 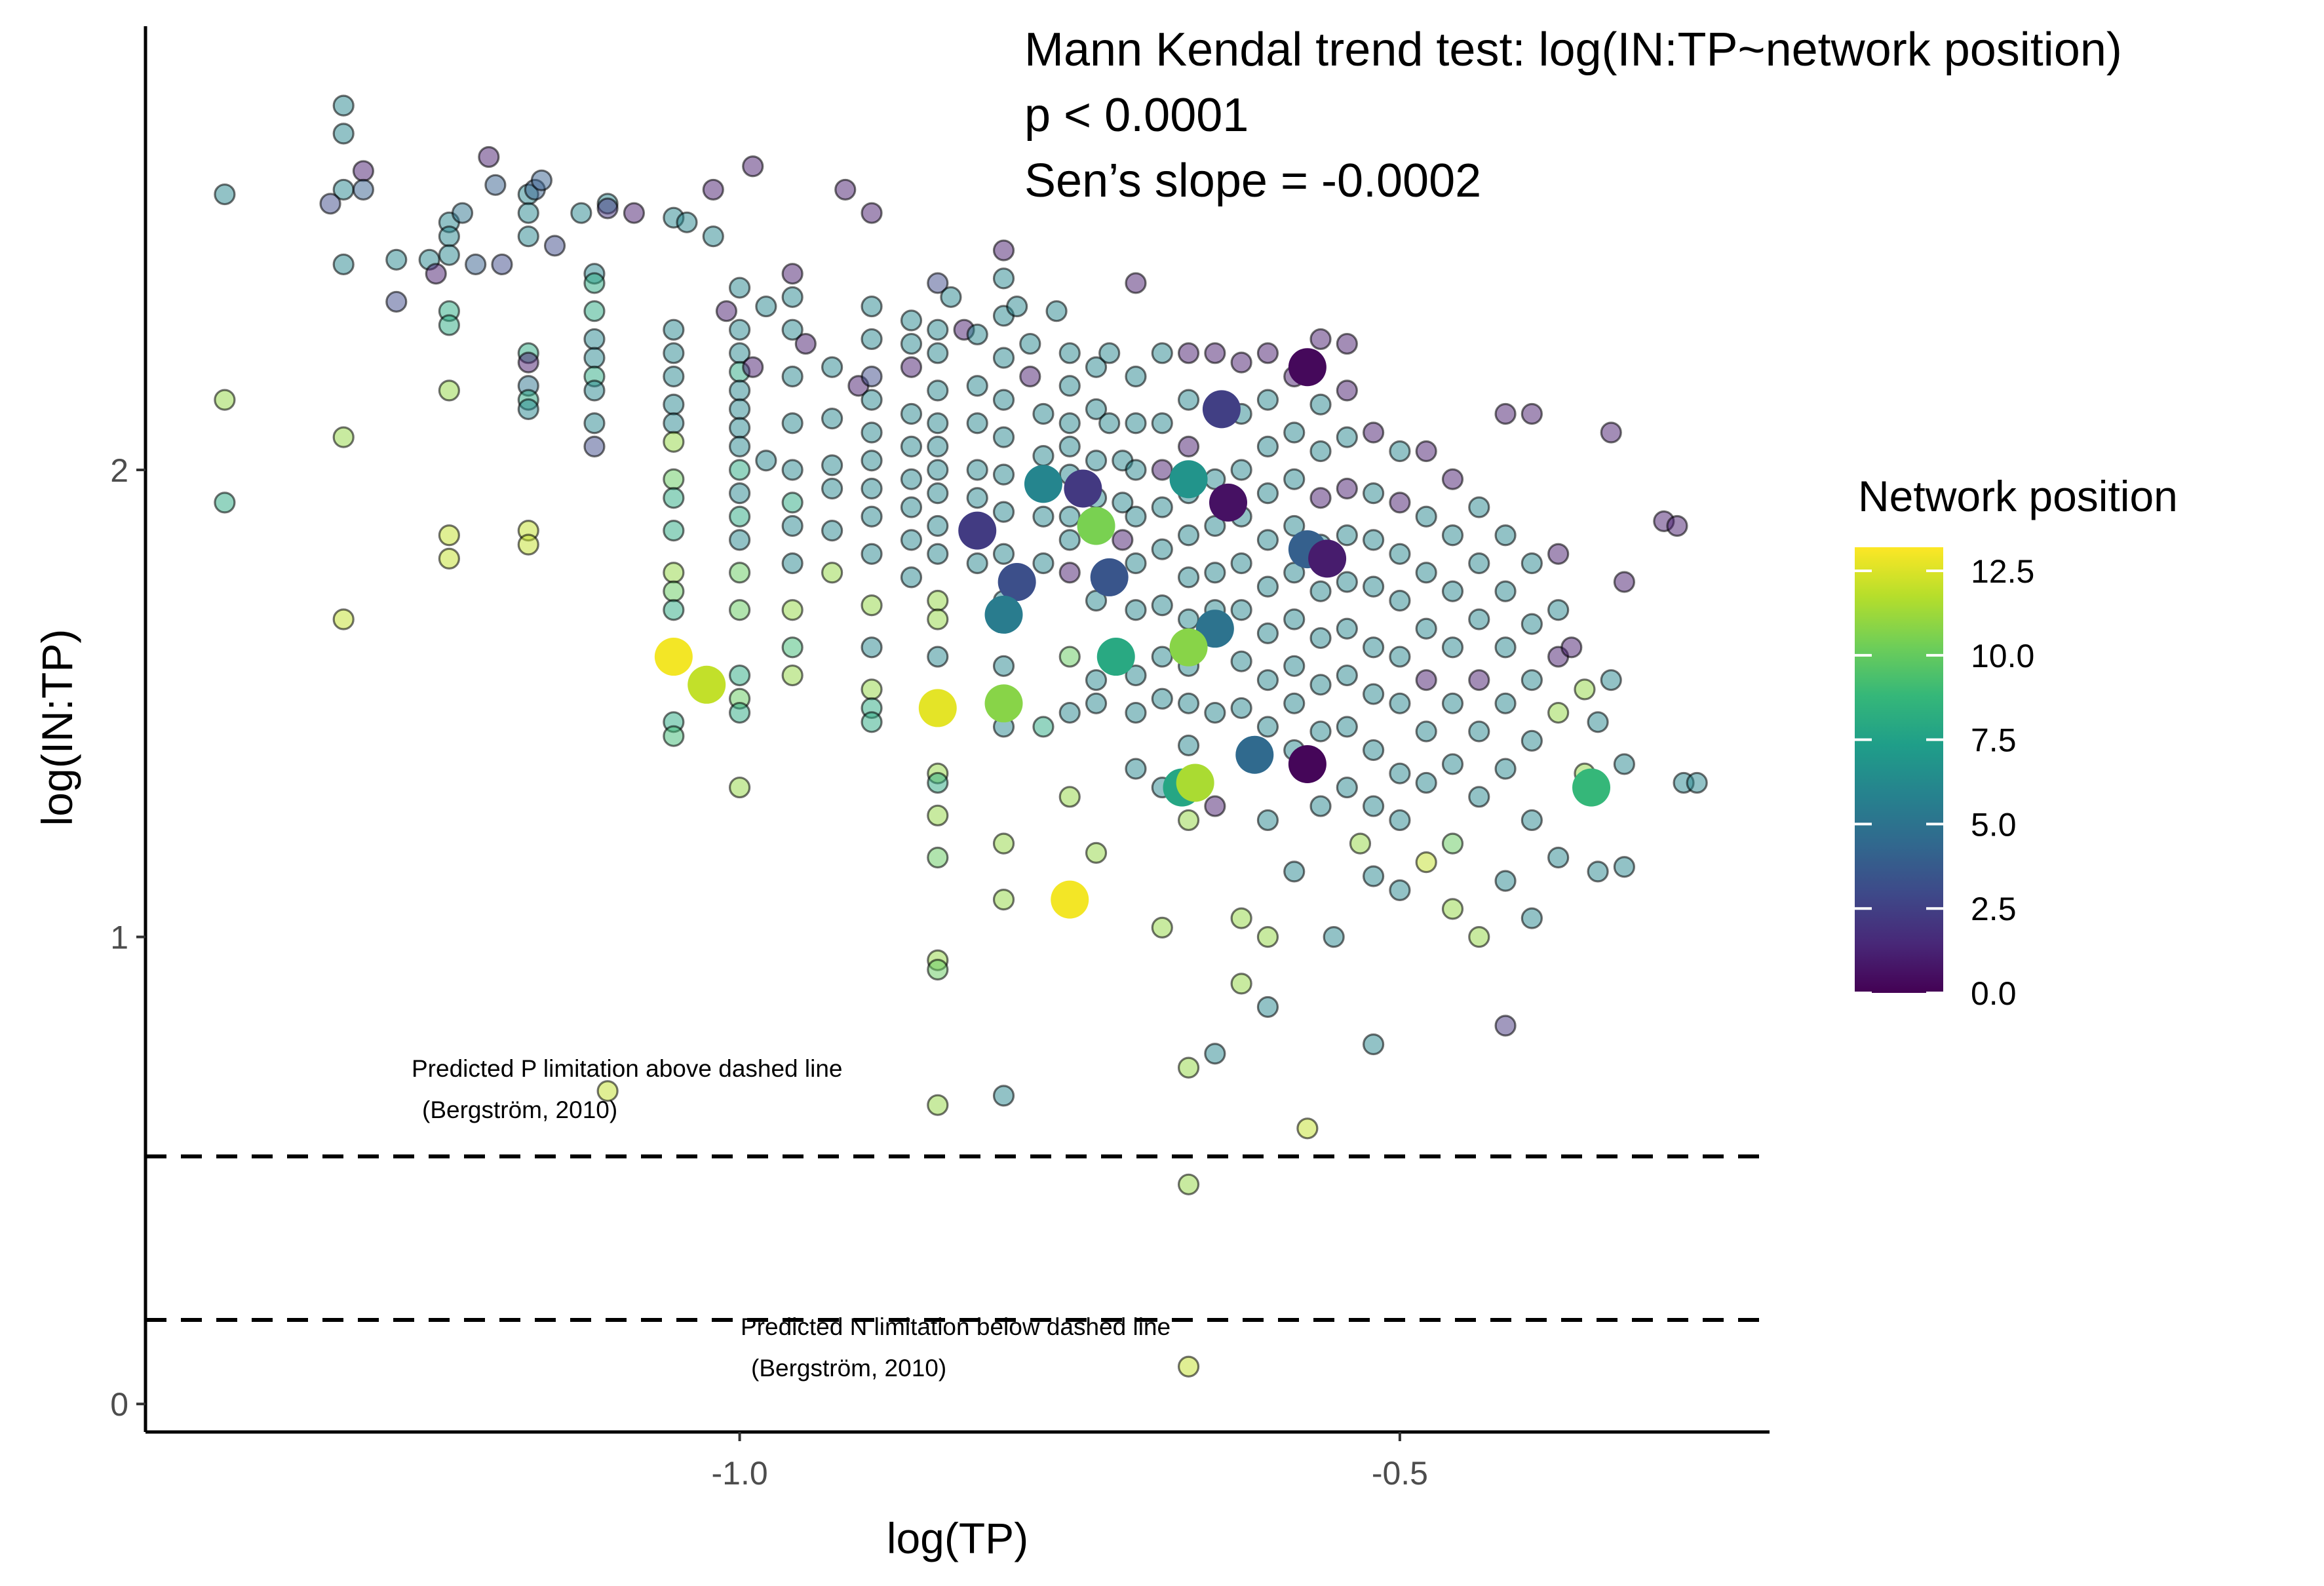 I want to click on legend-title: Network position, so click(x=2018, y=496).